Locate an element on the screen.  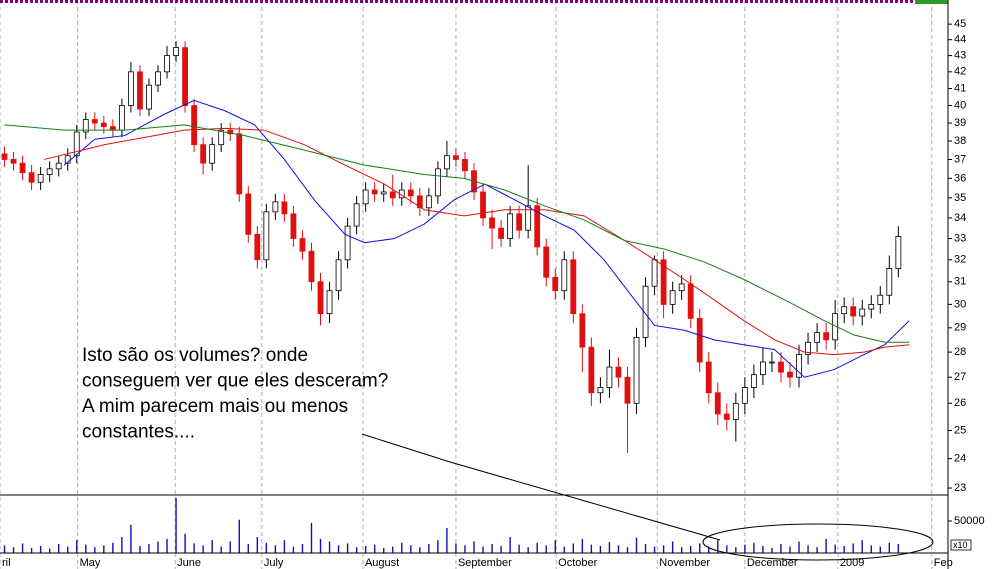
y-tick-label: 39 is located at coordinates (960, 123).